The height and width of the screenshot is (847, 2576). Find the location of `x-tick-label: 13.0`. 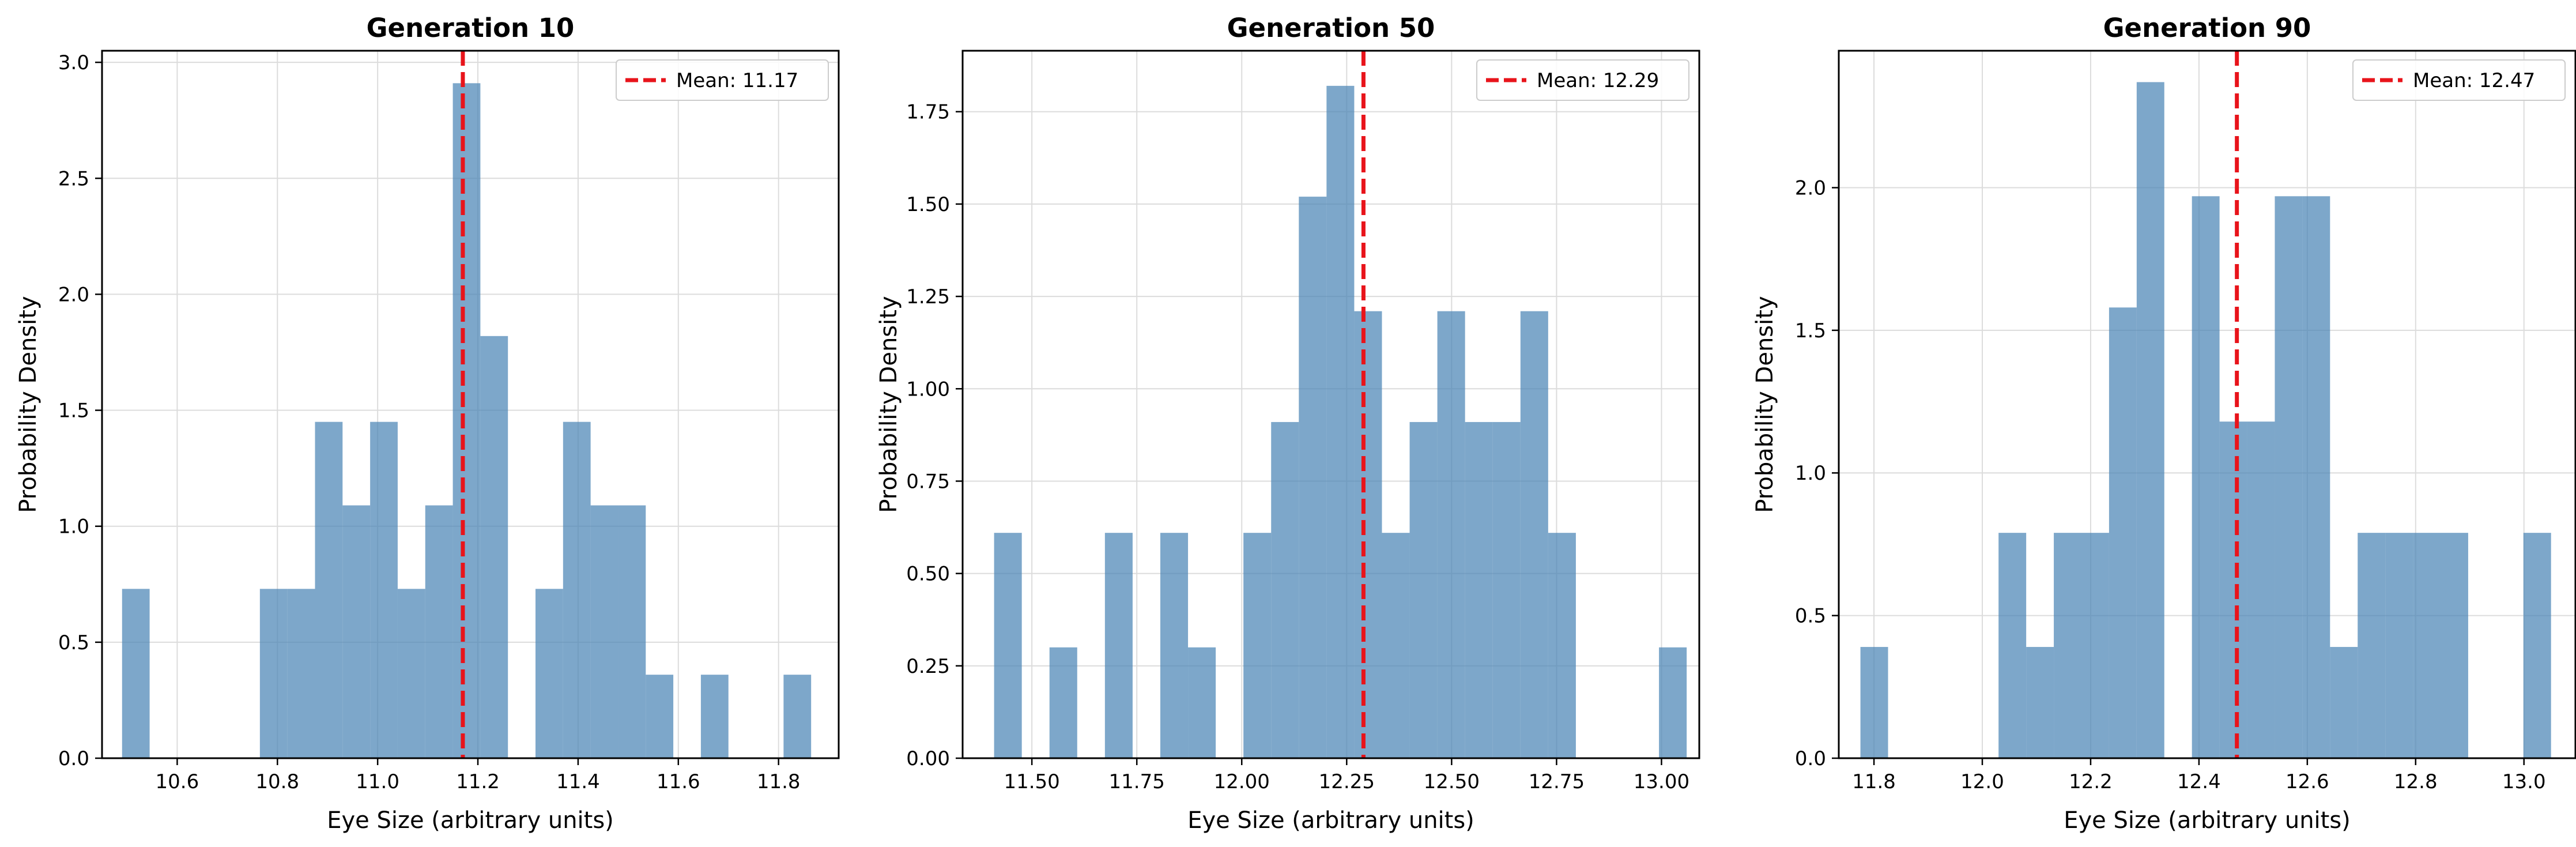

x-tick-label: 13.0 is located at coordinates (2524, 781).